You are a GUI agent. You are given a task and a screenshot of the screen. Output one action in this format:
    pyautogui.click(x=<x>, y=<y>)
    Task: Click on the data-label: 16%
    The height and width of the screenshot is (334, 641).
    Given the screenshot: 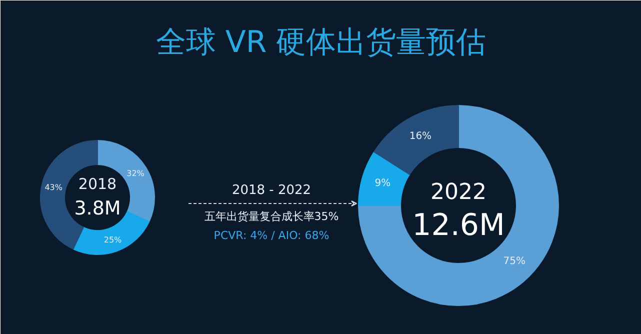 What is the action you would take?
    pyautogui.click(x=420, y=136)
    